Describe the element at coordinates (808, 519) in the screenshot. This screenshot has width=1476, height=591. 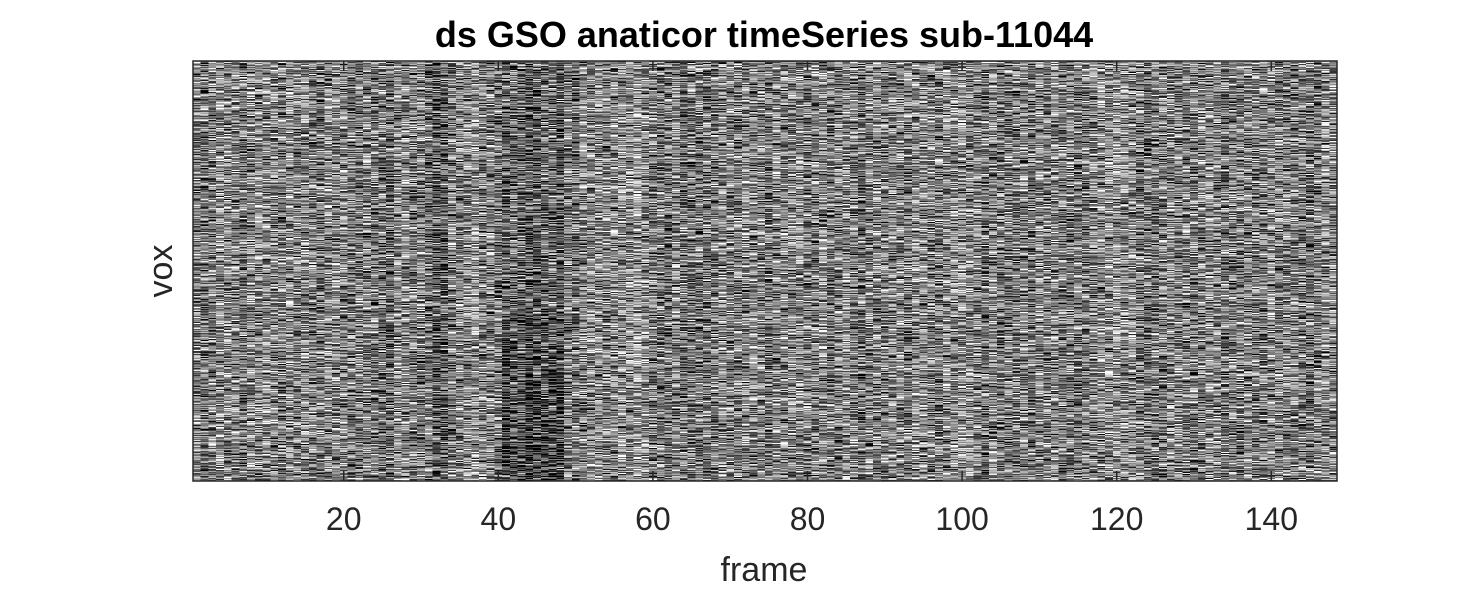
I see `x-tick-label: 80` at that location.